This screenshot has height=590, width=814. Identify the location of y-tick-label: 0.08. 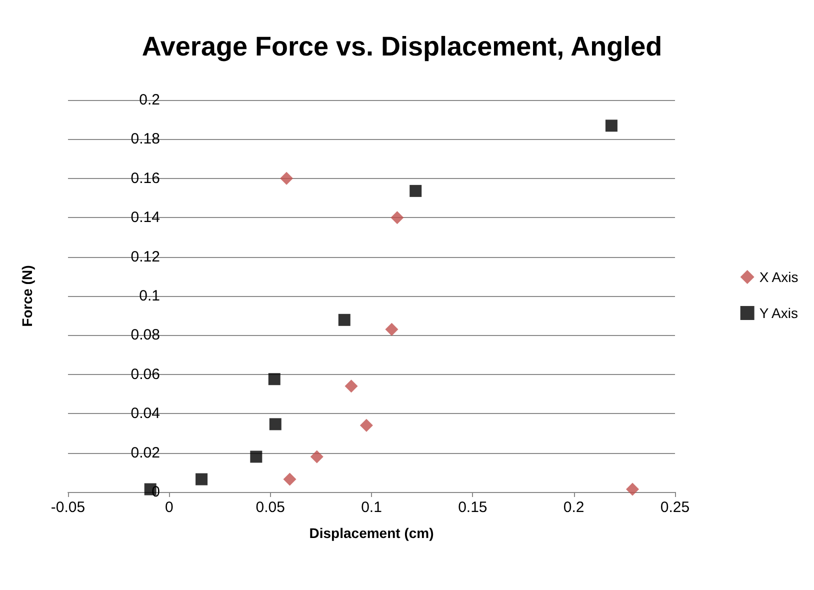
(145, 335).